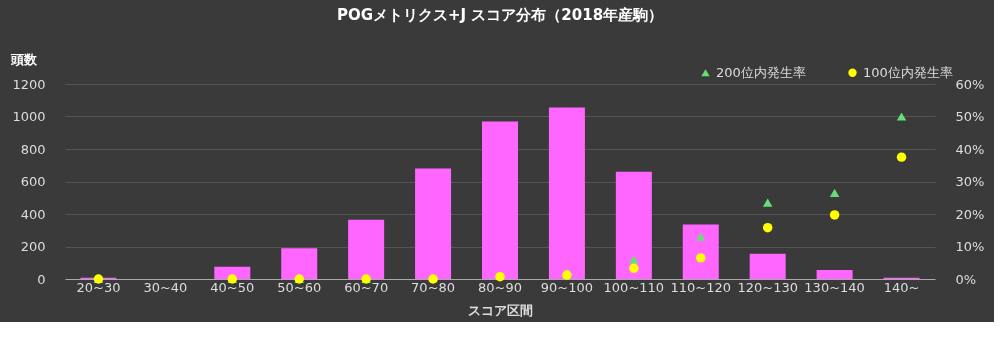  Describe the element at coordinates (23, 59) in the screenshot. I see `y-axis-title: 頭数` at that location.